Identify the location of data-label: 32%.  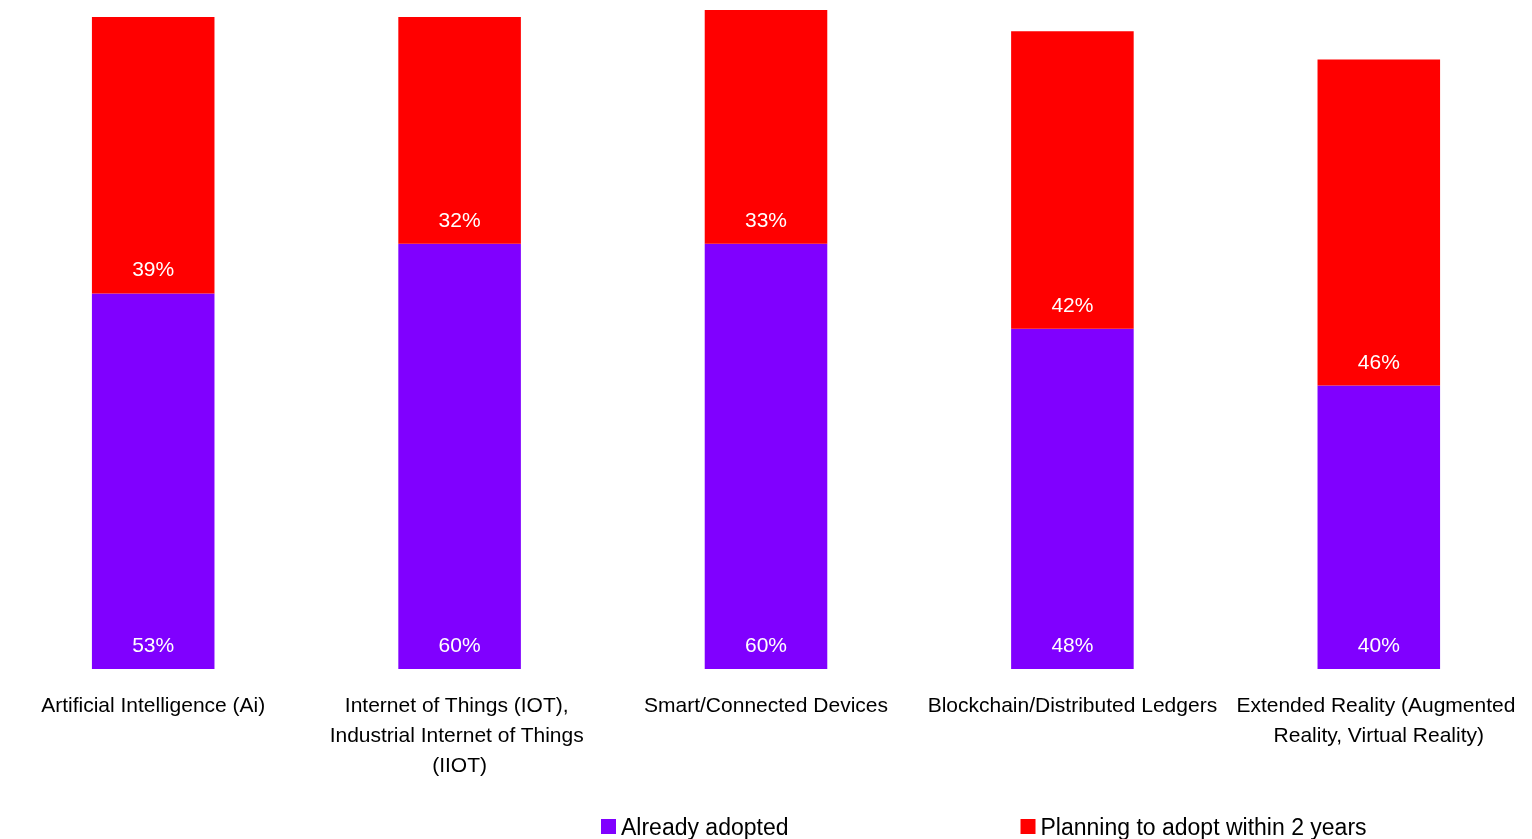
(459, 219).